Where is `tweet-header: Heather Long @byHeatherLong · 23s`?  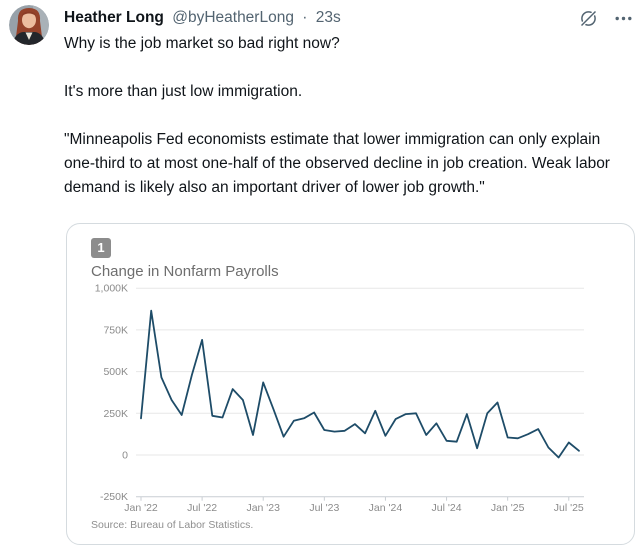
tweet-header: Heather Long @byHeatherLong · 23s is located at coordinates (319, 18).